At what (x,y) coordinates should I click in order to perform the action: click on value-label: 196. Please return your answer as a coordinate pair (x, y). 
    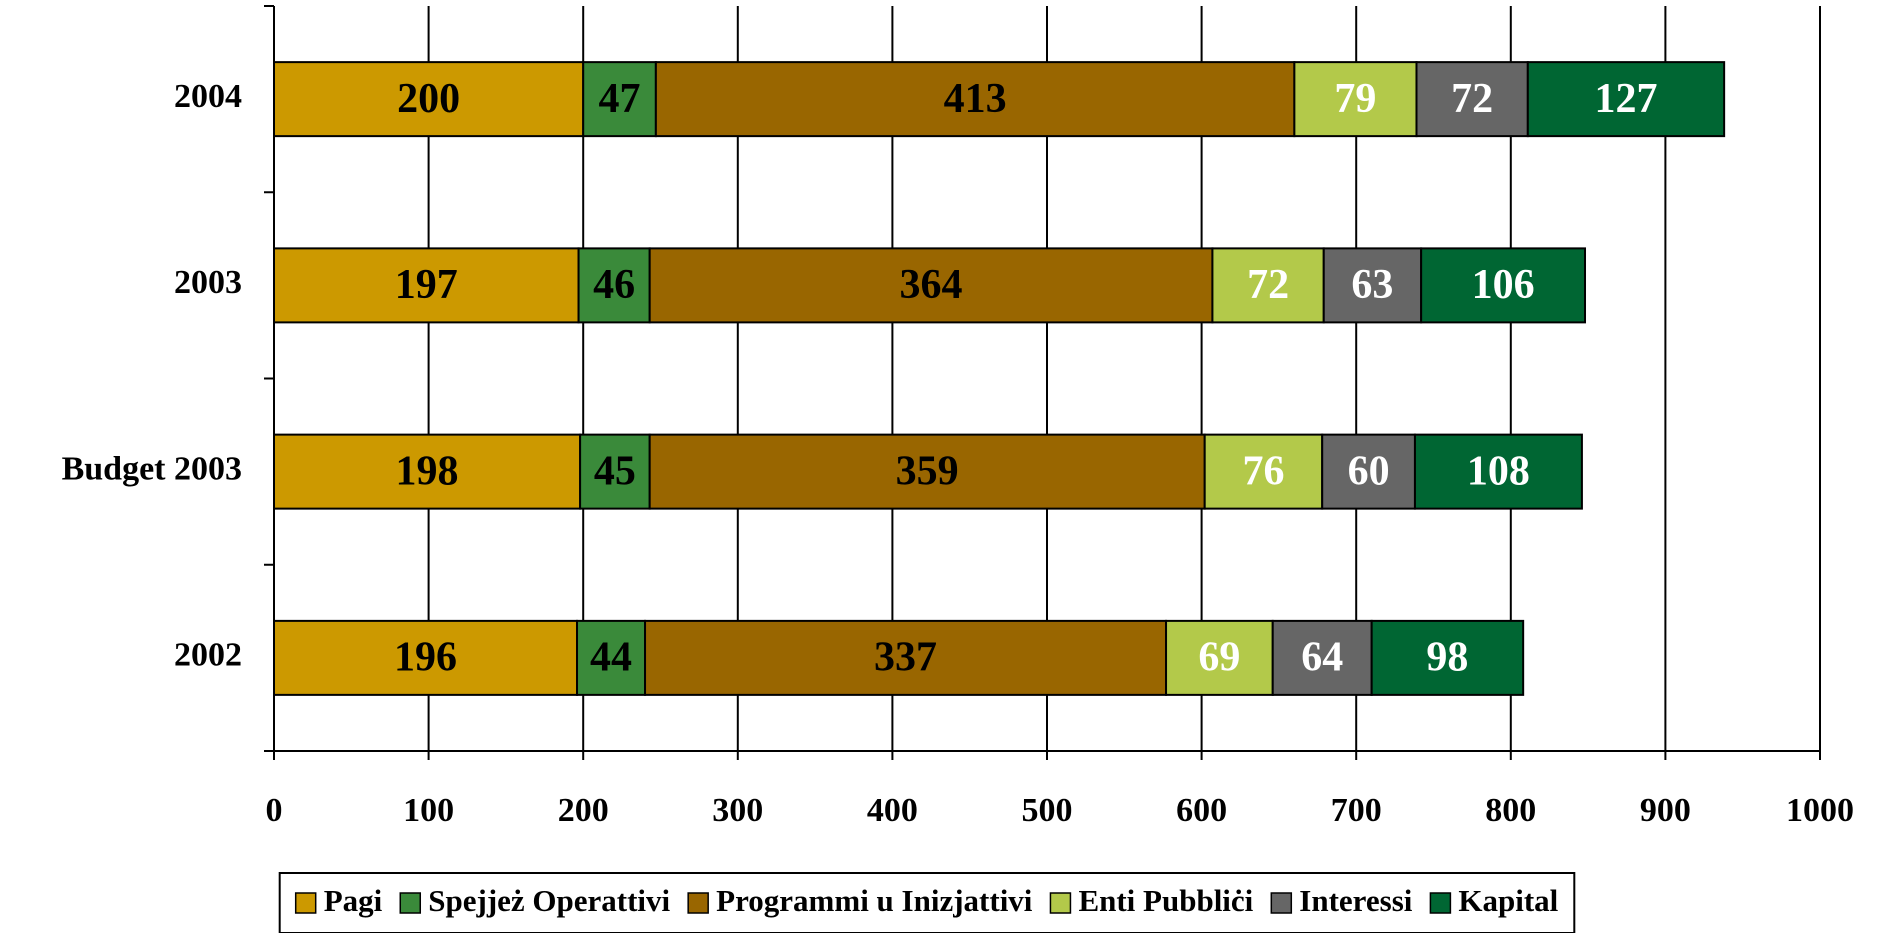
    Looking at the image, I should click on (425, 658).